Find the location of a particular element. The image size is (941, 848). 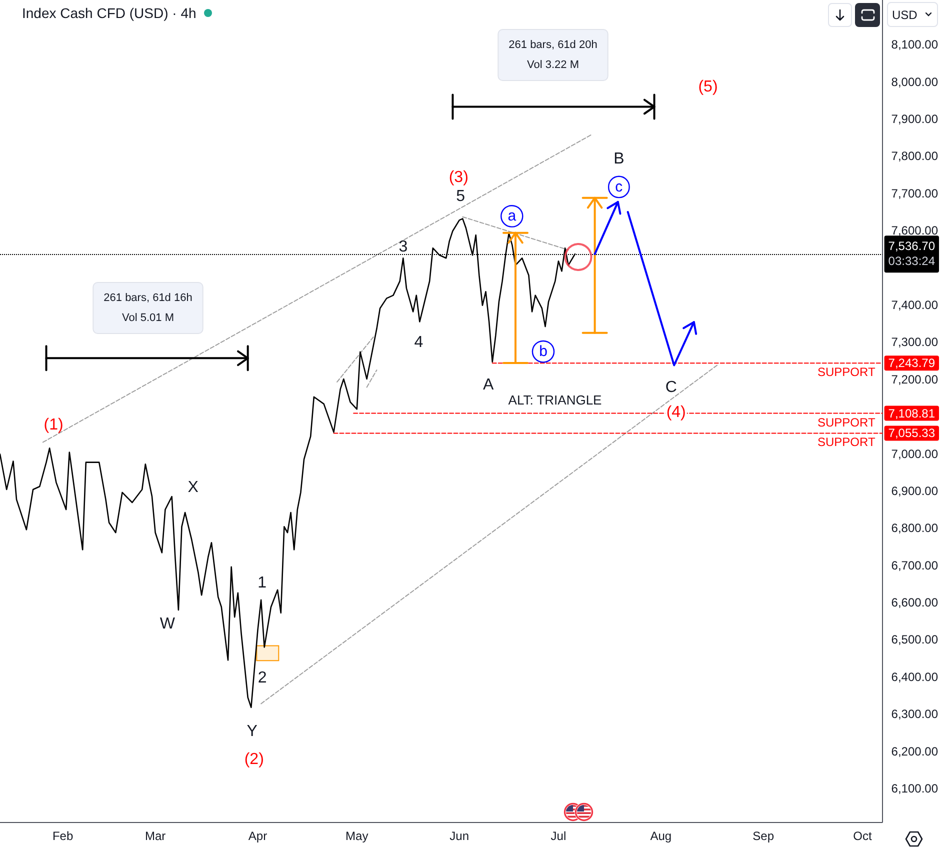

y-axis-title: USD is located at coordinates (905, 15).